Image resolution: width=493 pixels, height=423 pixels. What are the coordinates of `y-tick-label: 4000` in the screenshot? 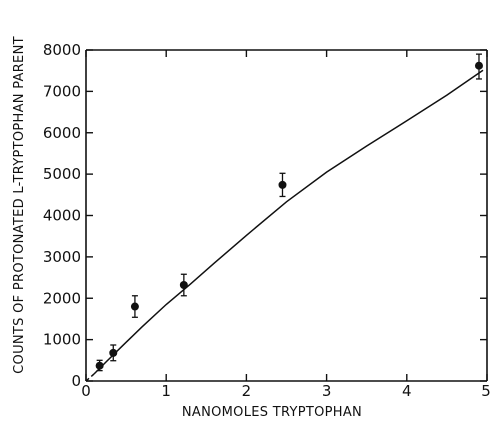 It's located at (62, 216).